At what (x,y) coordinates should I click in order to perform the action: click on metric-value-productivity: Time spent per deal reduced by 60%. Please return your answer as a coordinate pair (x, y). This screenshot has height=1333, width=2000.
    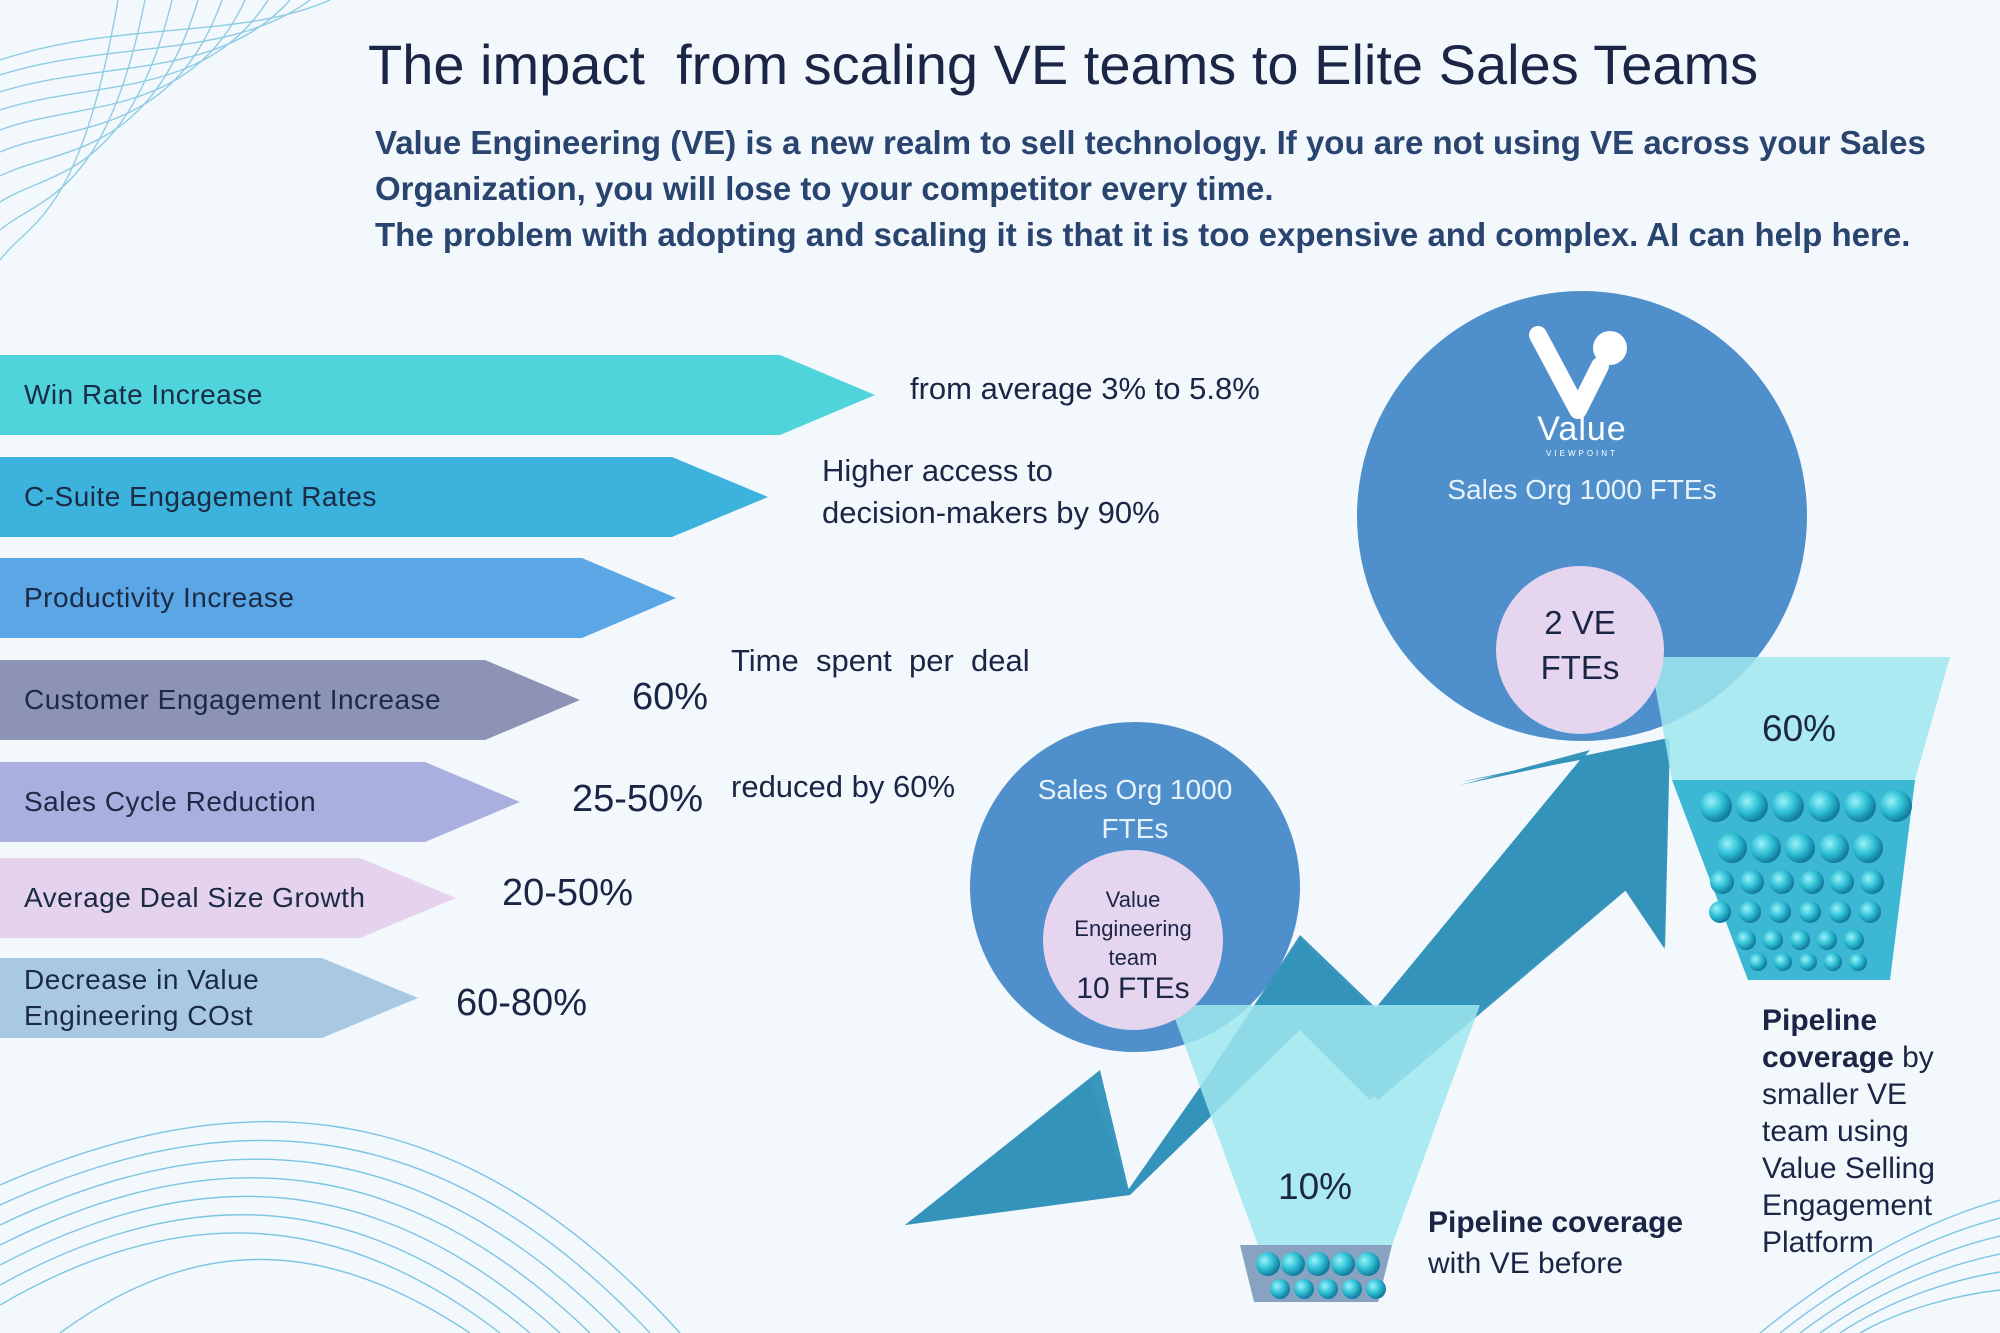
    Looking at the image, I should click on (880, 723).